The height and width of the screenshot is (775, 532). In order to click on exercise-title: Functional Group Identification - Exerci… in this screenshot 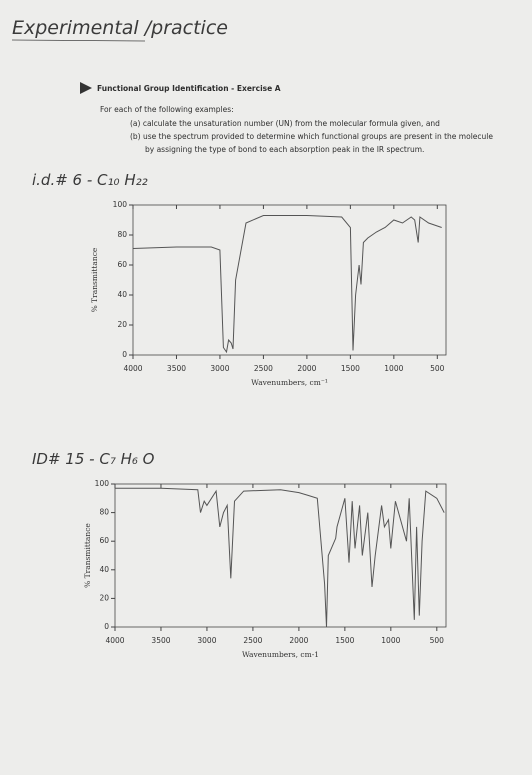, I will do `click(189, 88)`.